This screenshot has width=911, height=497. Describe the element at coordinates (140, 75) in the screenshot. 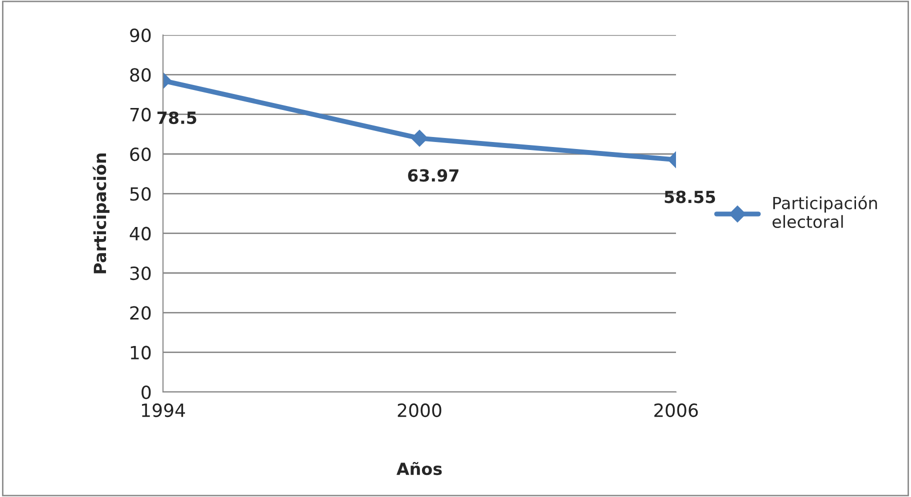

I see `y-tick-label: 80` at that location.